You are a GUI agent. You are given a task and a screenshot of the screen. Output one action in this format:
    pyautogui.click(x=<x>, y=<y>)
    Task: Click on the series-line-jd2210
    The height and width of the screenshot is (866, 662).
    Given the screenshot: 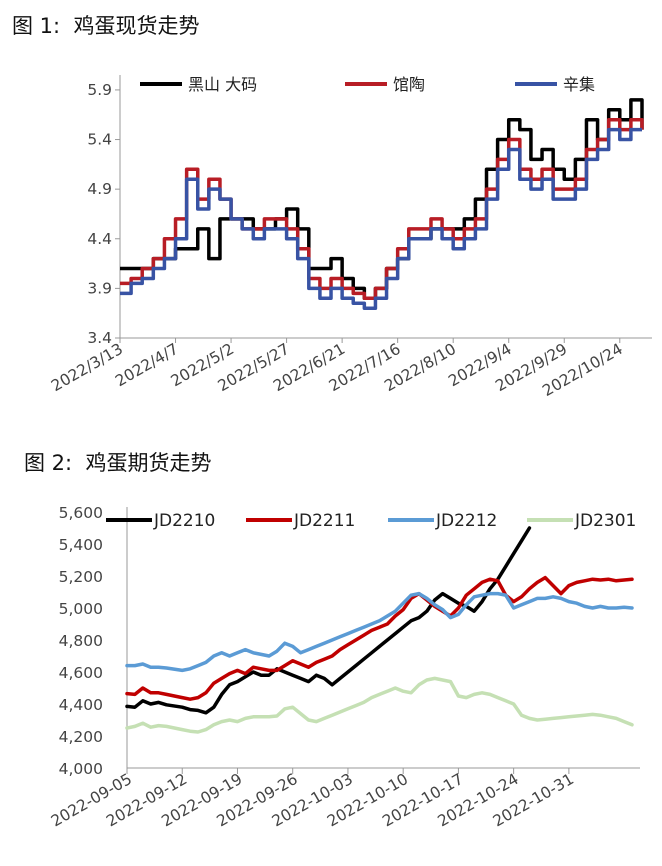 What is the action you would take?
    pyautogui.click(x=328, y=620)
    